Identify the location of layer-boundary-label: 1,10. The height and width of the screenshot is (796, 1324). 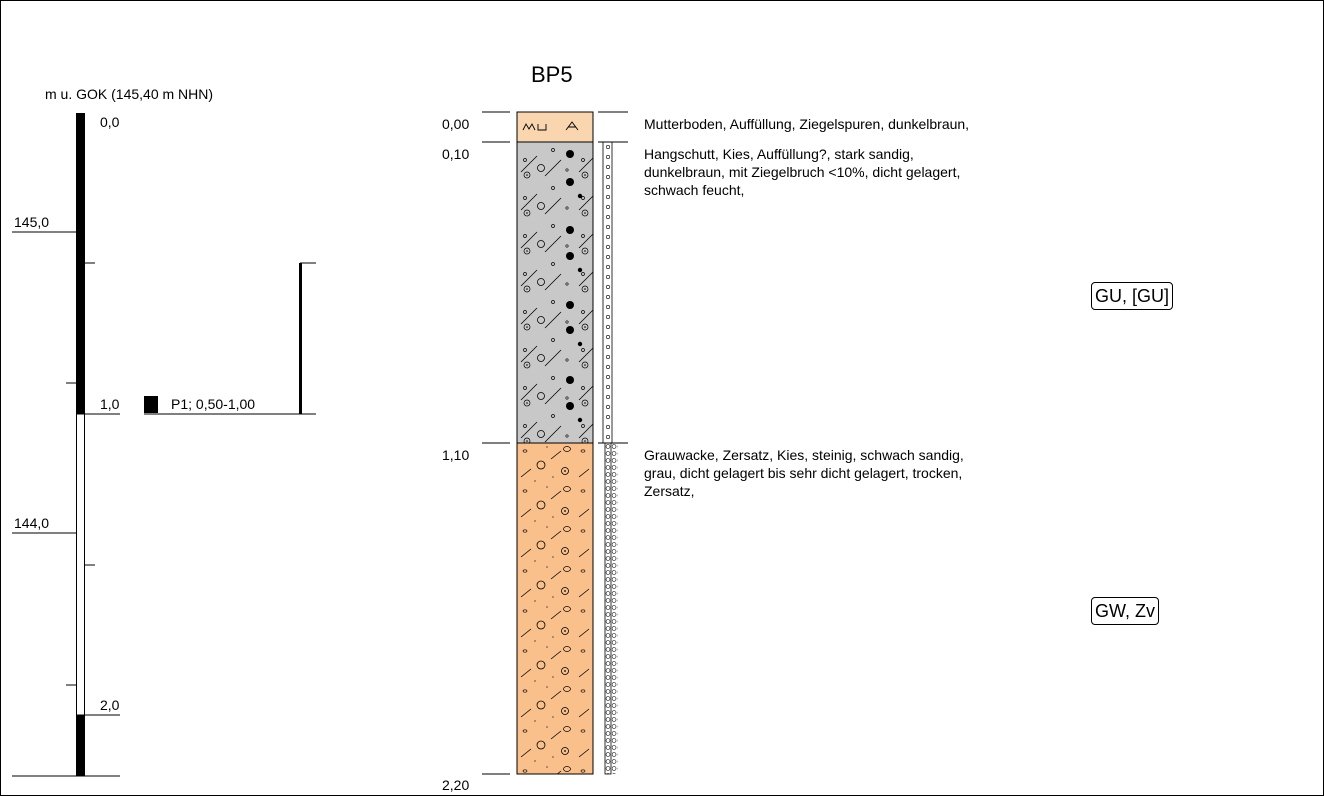
(456, 455).